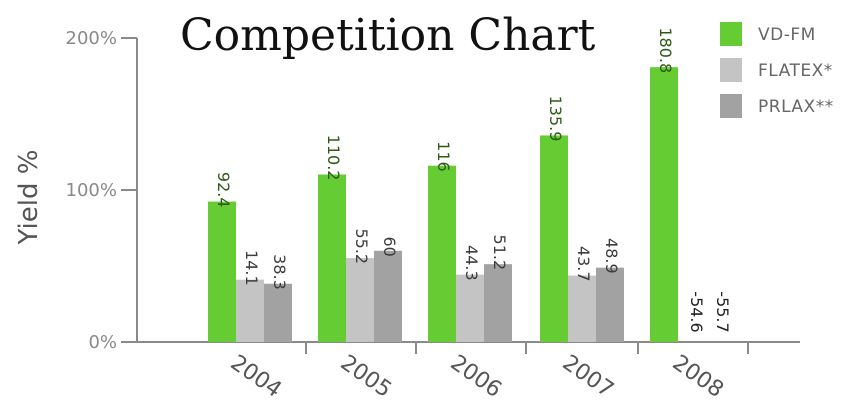  What do you see at coordinates (499, 253) in the screenshot?
I see `data-label: 51.2` at bounding box center [499, 253].